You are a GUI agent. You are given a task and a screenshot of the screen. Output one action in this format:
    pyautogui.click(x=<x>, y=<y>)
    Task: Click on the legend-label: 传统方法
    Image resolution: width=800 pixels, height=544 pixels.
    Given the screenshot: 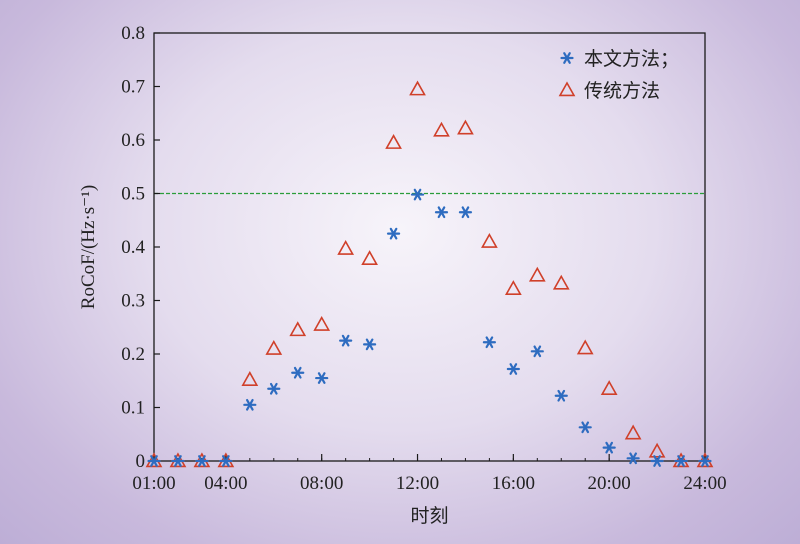 What is the action you would take?
    pyautogui.click(x=622, y=91)
    